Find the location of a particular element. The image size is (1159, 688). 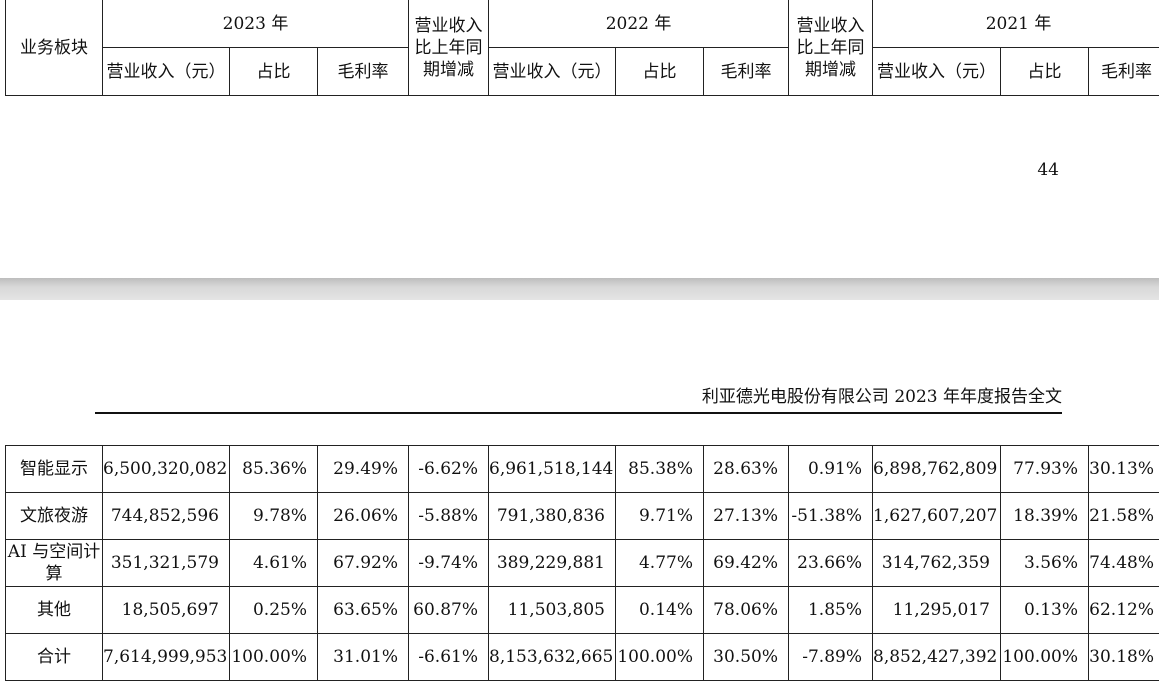

row-value-cell: 21.58% is located at coordinates (1123, 516).